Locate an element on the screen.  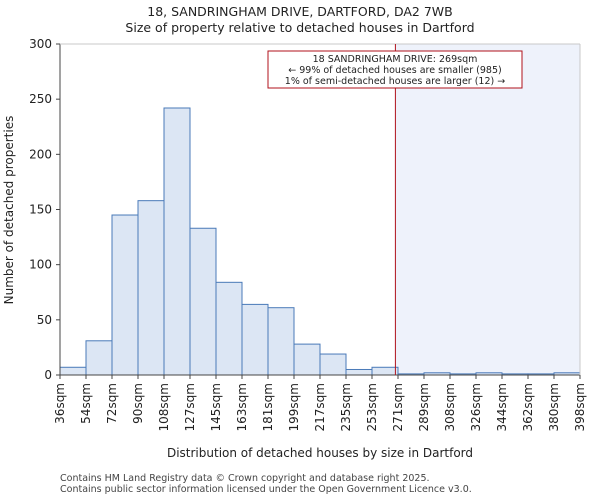
x-tick-label: 326sqm is located at coordinates (476, 407).